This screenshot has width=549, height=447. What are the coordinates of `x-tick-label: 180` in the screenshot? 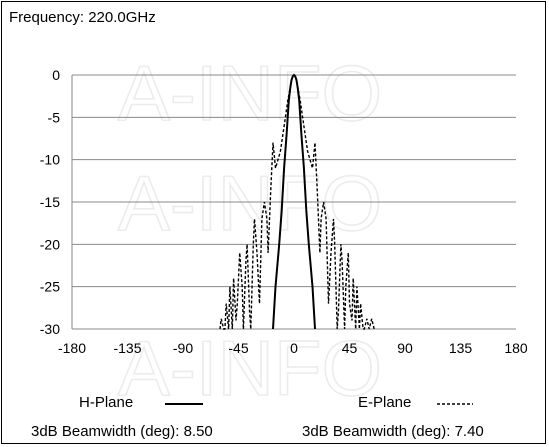 It's located at (516, 348).